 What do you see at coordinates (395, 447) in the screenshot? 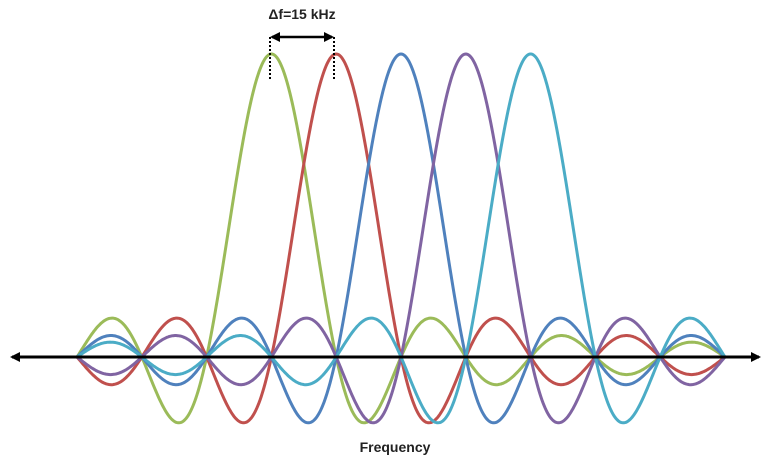
I see `frequency-label: Frequency` at bounding box center [395, 447].